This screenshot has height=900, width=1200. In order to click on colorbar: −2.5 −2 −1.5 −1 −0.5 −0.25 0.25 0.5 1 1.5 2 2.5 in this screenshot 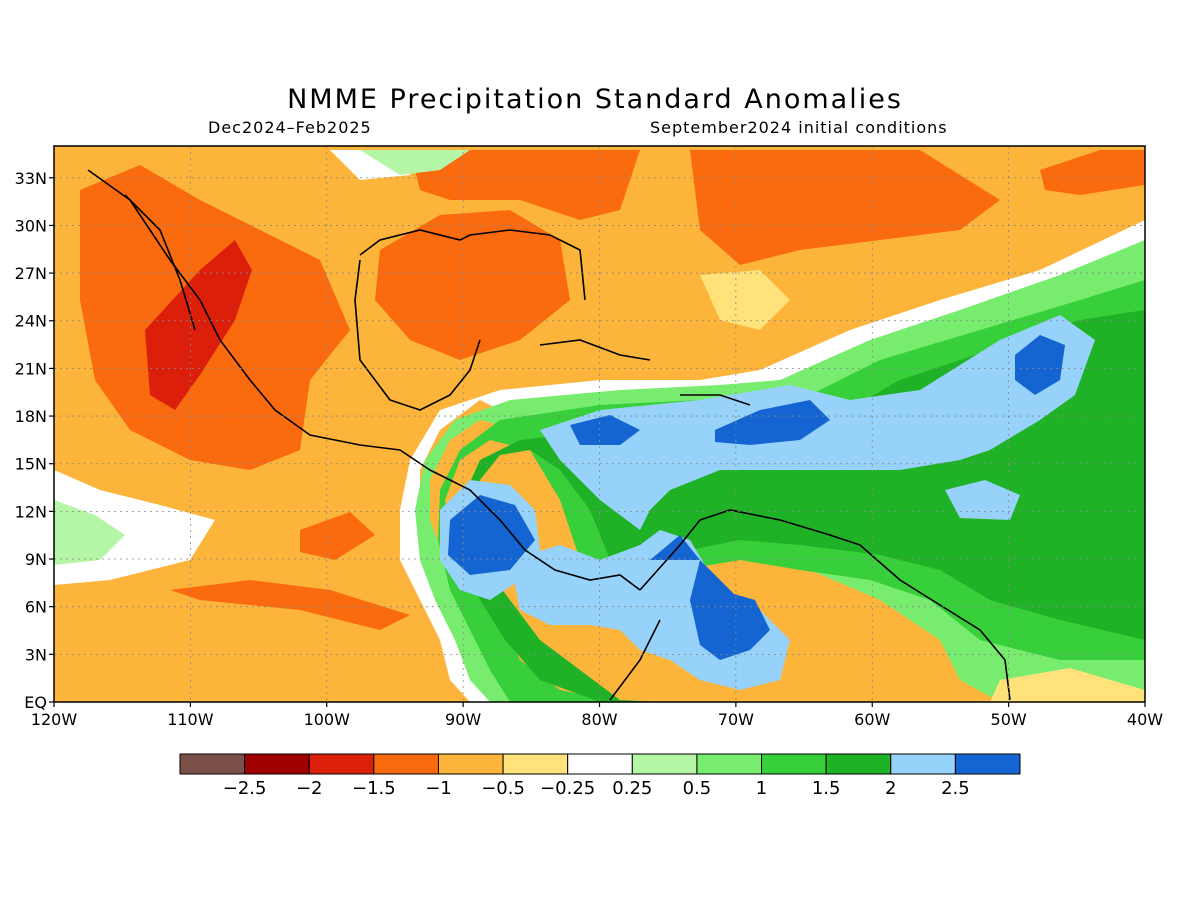, I will do `click(600, 776)`.